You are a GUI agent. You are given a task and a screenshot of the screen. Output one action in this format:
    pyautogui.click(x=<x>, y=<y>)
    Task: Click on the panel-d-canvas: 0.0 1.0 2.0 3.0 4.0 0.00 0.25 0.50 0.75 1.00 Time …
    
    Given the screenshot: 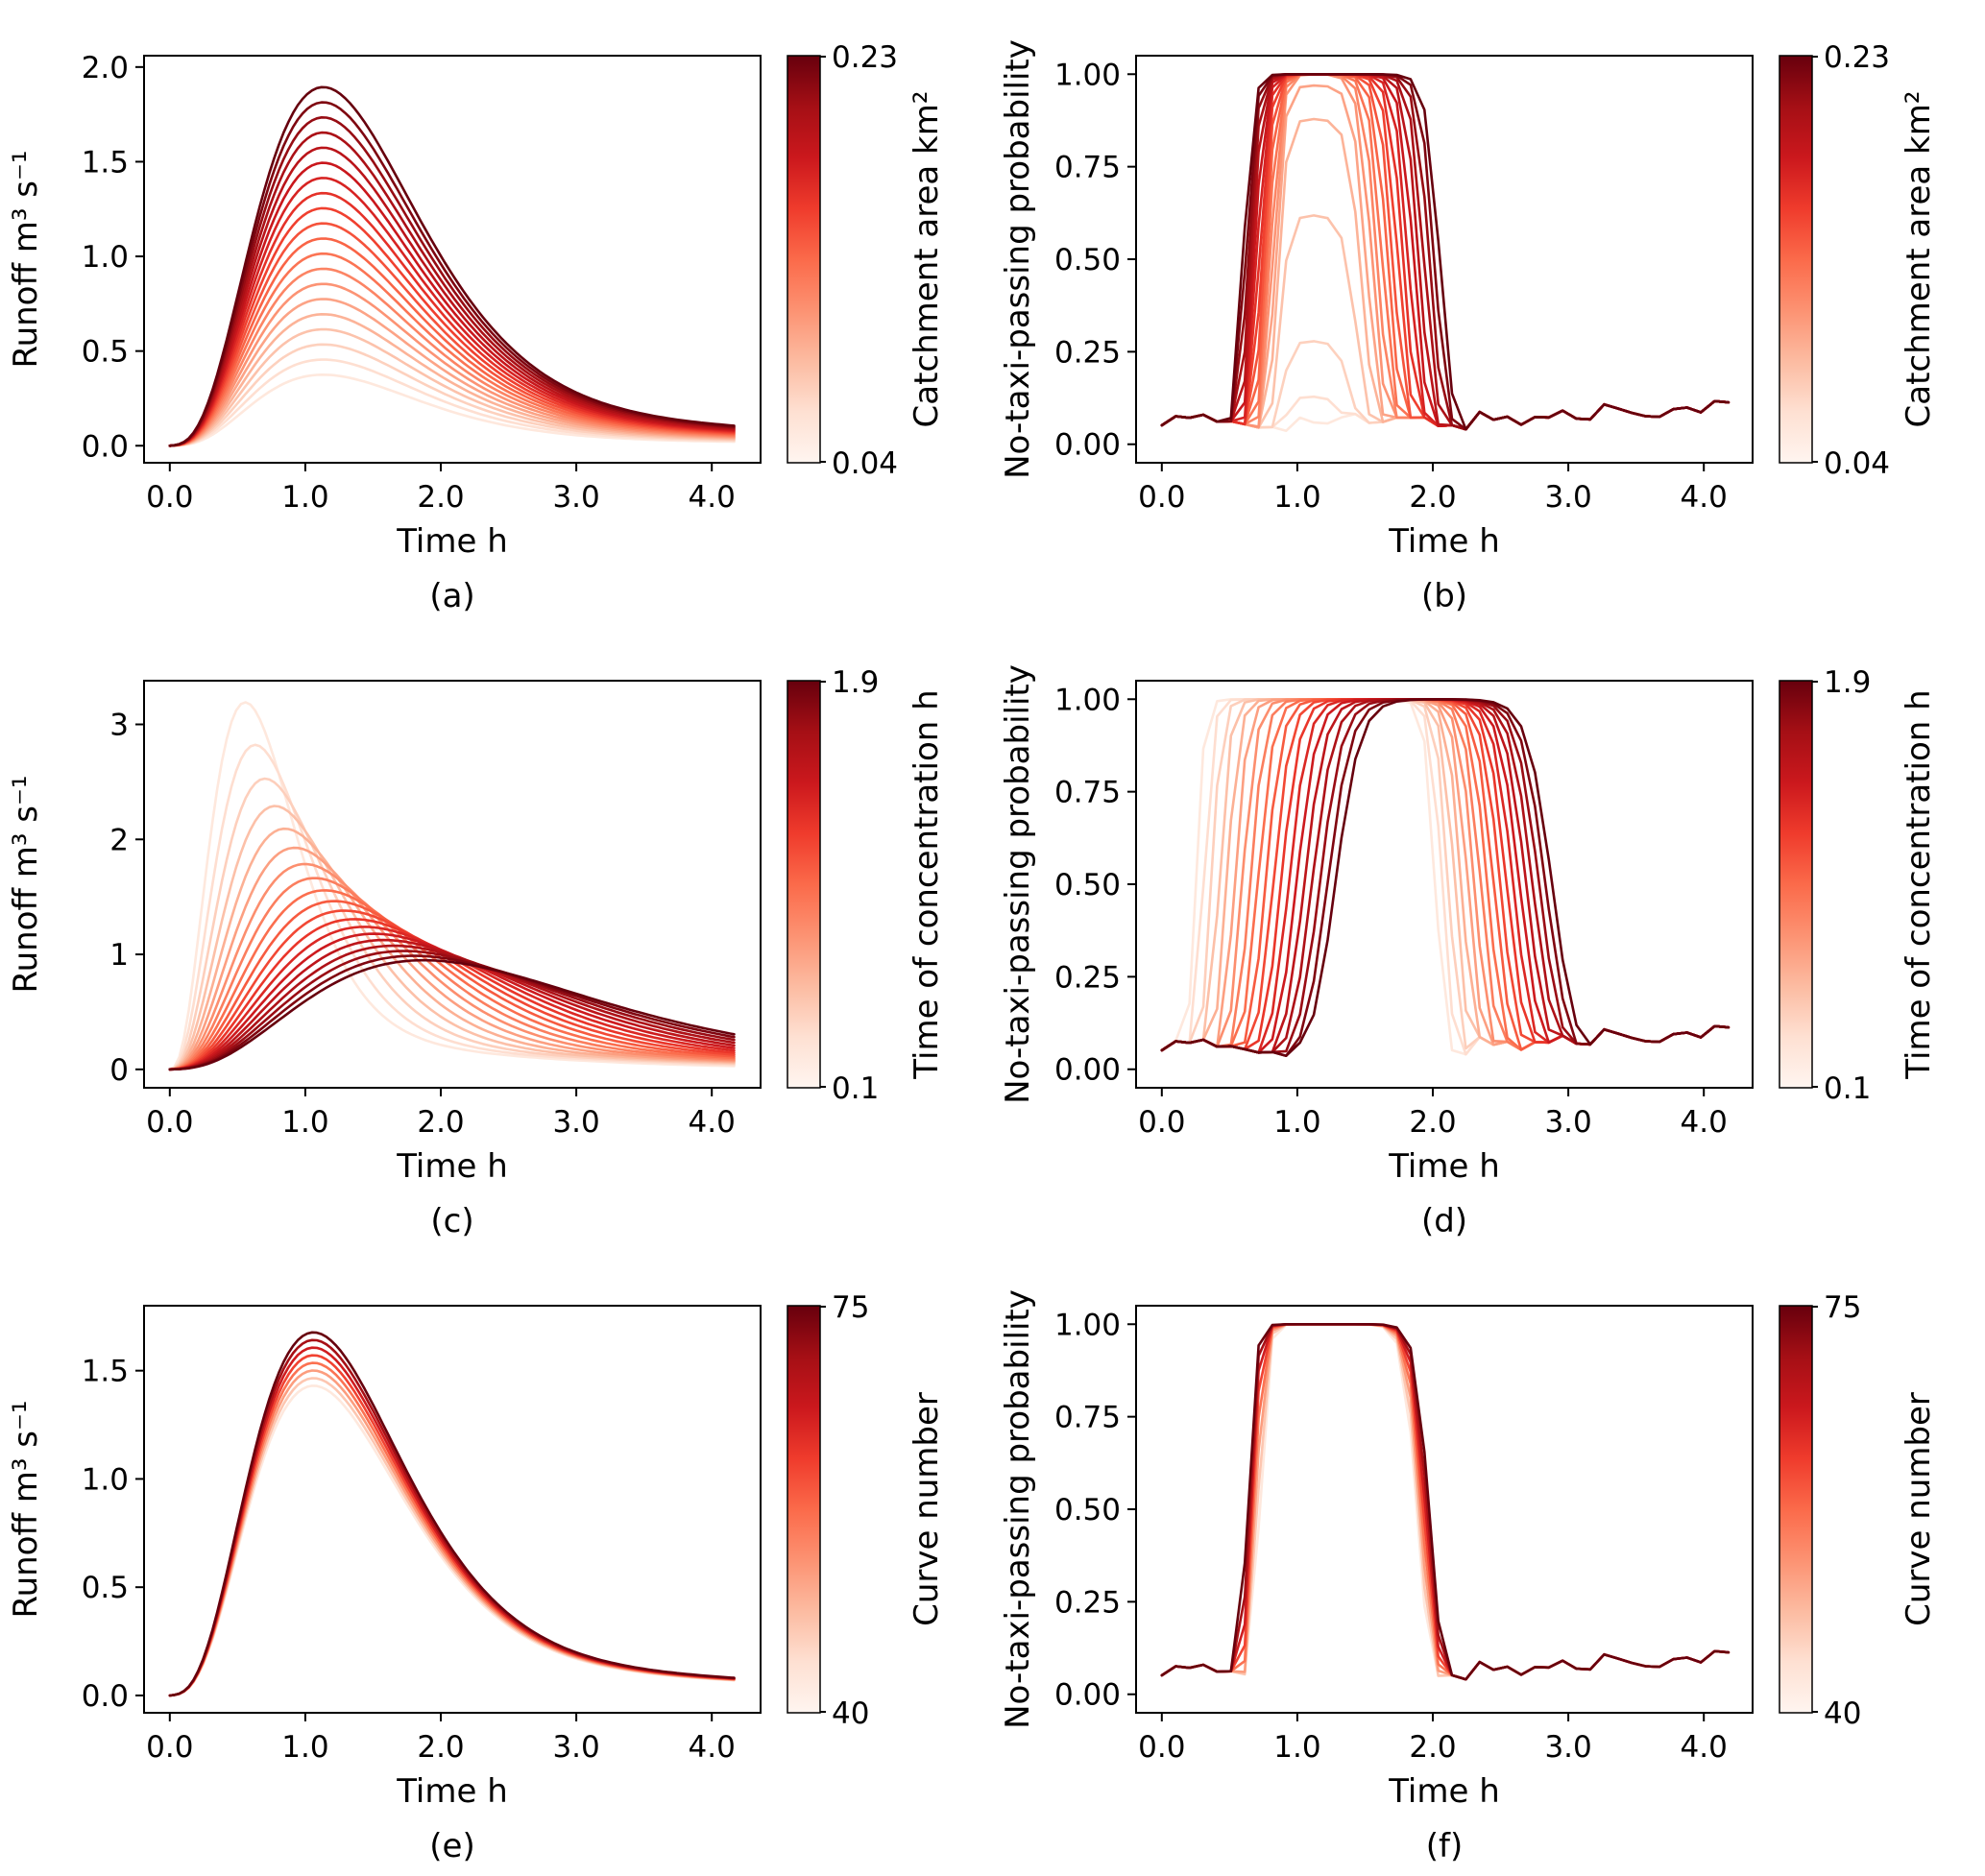 What is the action you would take?
    pyautogui.click(x=1469, y=952)
    